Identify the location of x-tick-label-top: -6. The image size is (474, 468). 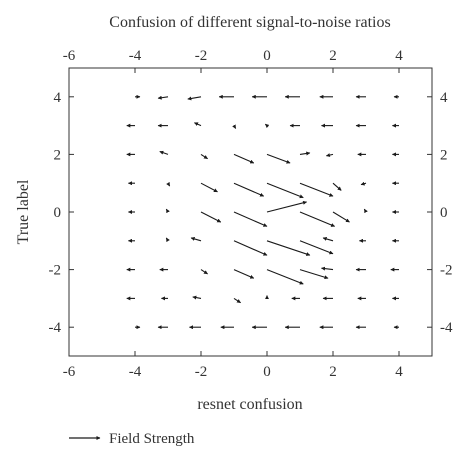
(69, 56).